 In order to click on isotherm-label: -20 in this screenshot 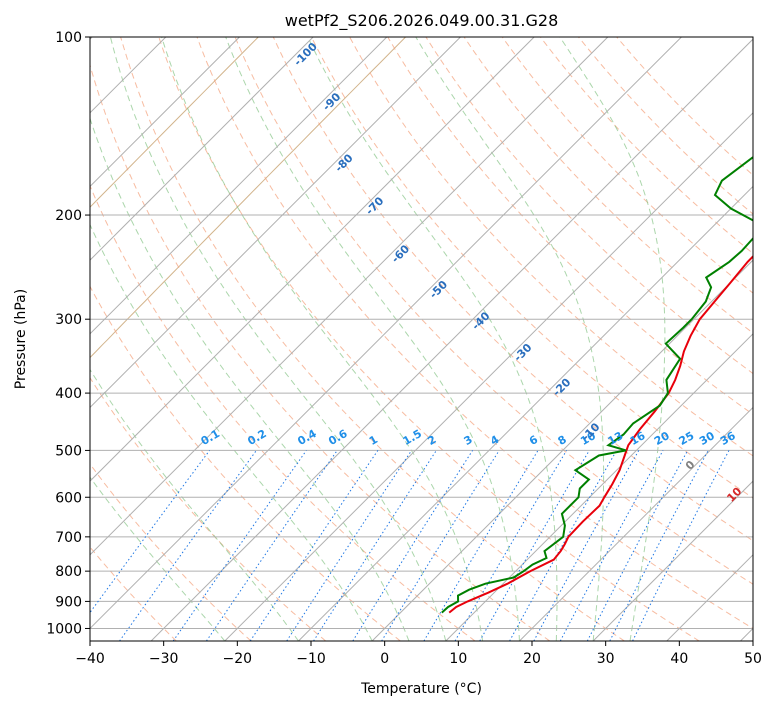, I will do `click(561, 387)`.